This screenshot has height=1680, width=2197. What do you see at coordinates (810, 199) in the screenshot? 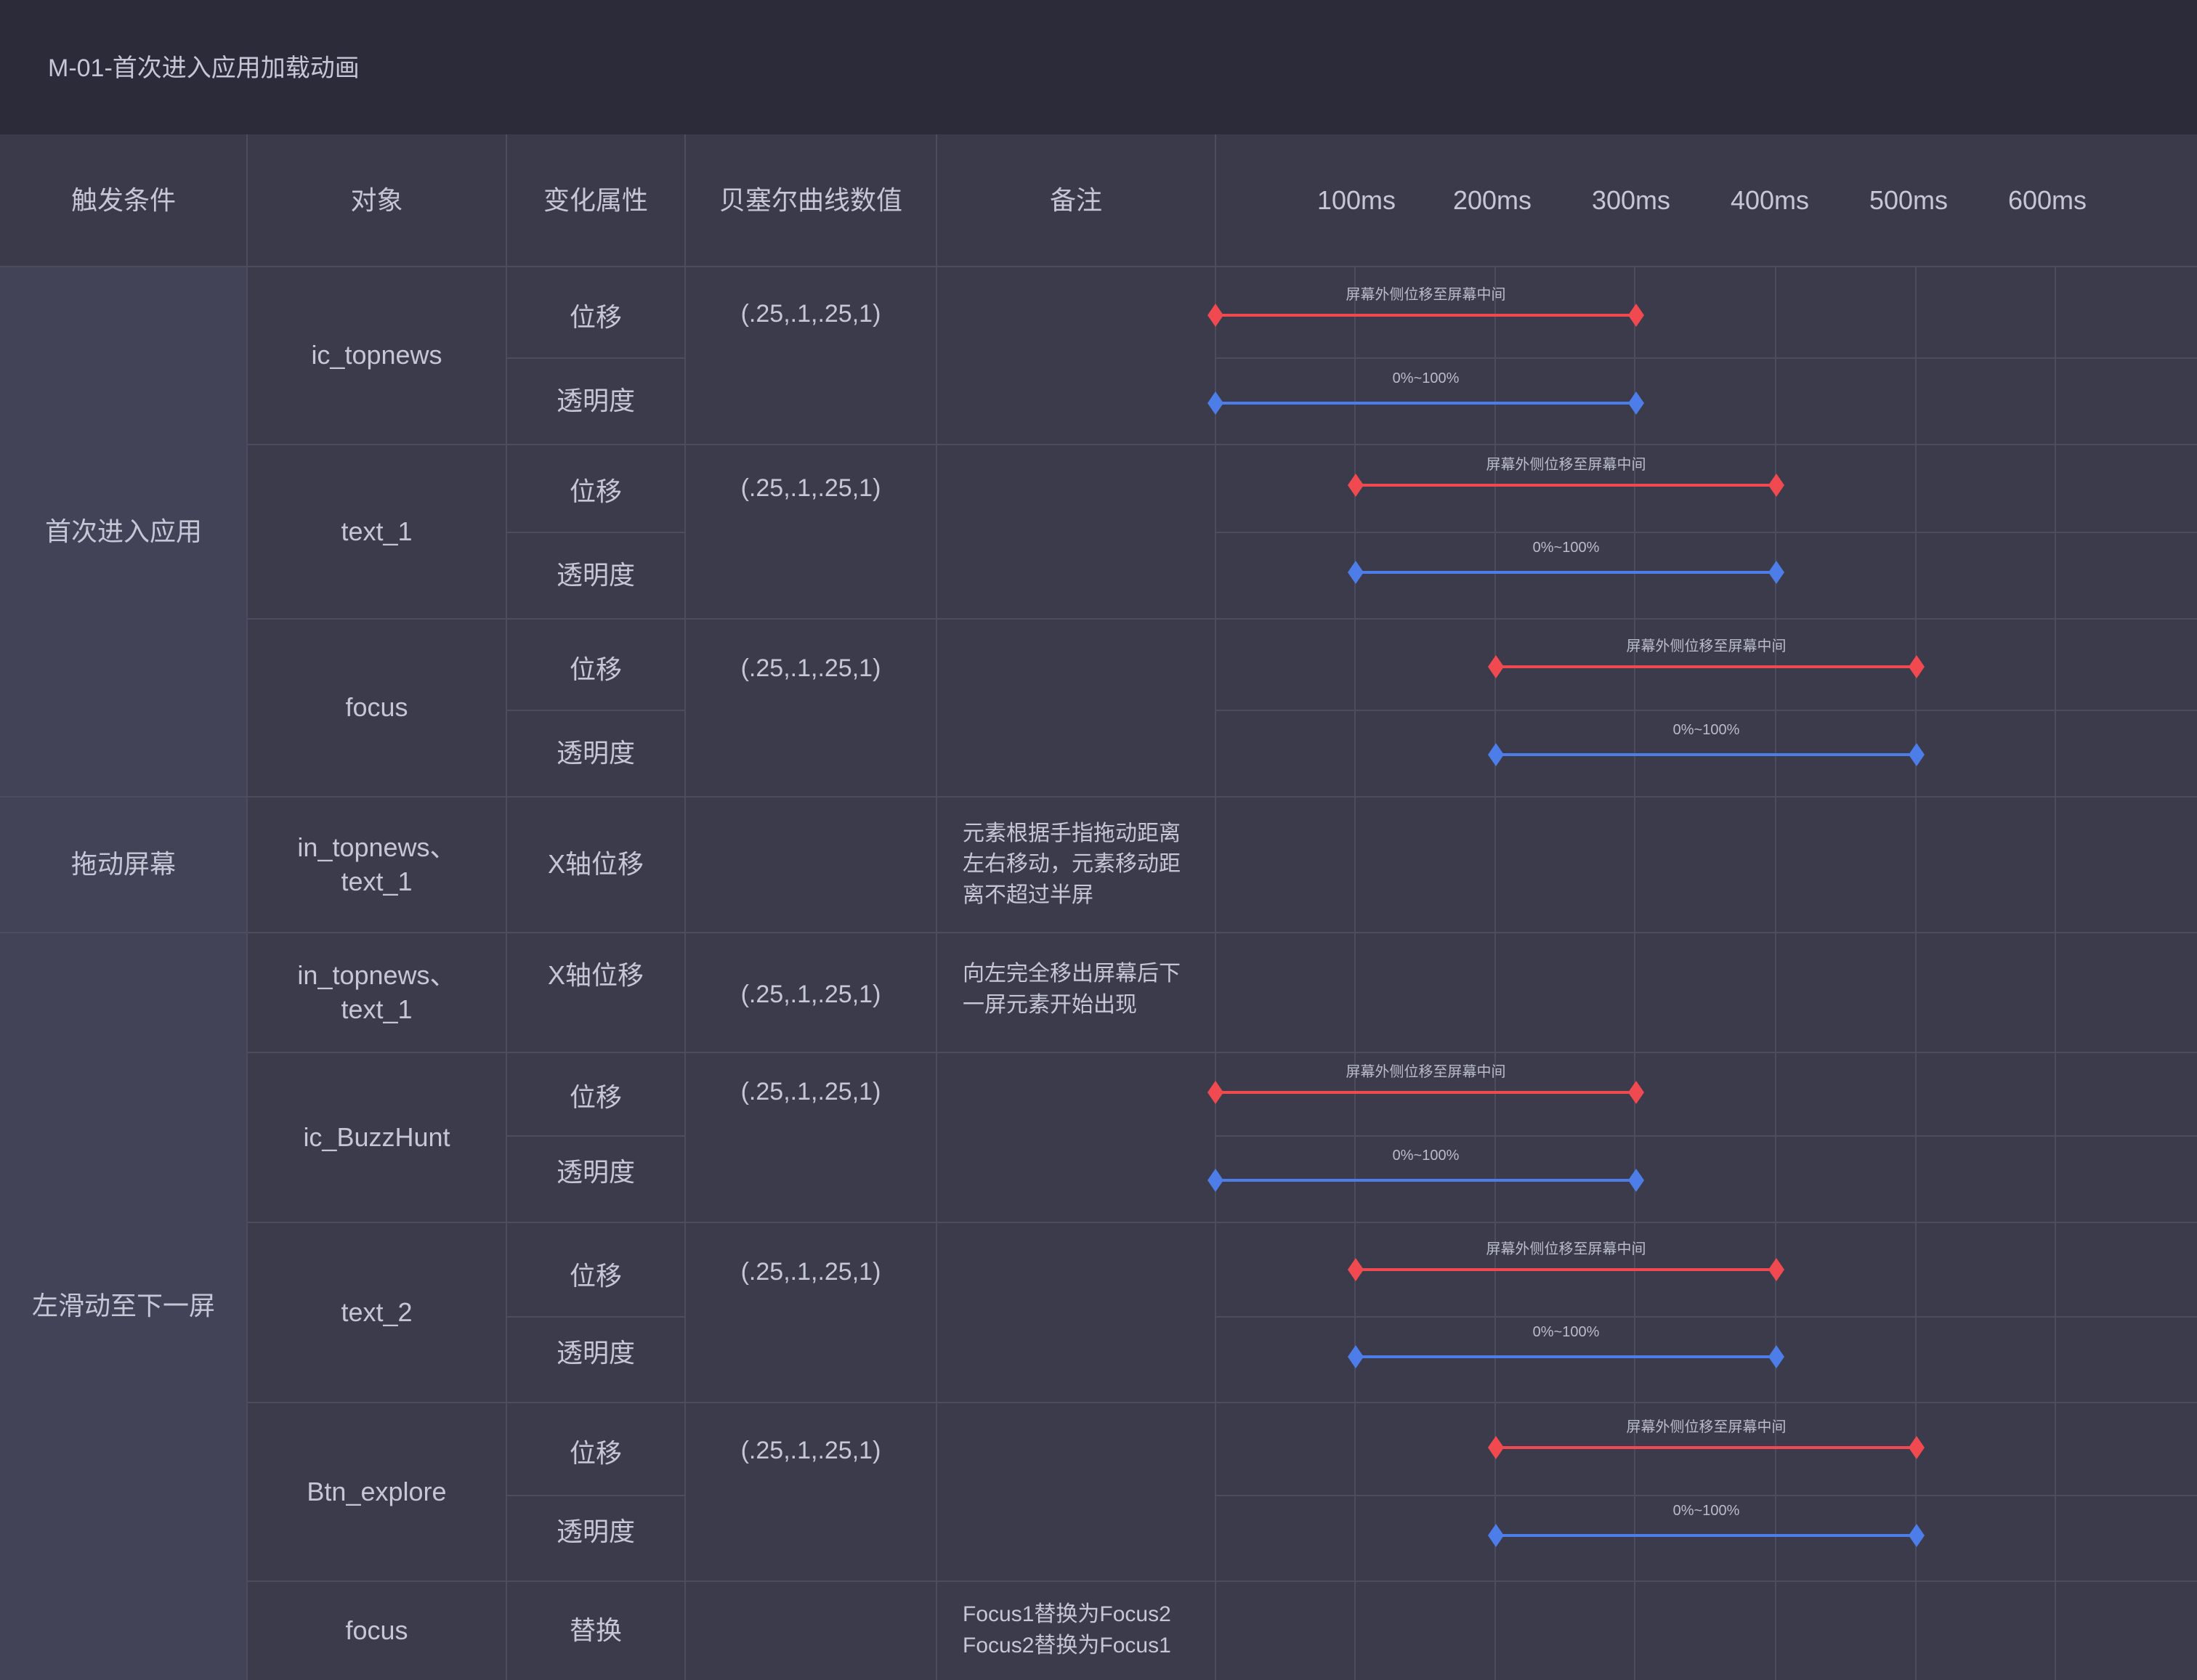
I see `header-bezier: 贝塞尔曲线数值` at bounding box center [810, 199].